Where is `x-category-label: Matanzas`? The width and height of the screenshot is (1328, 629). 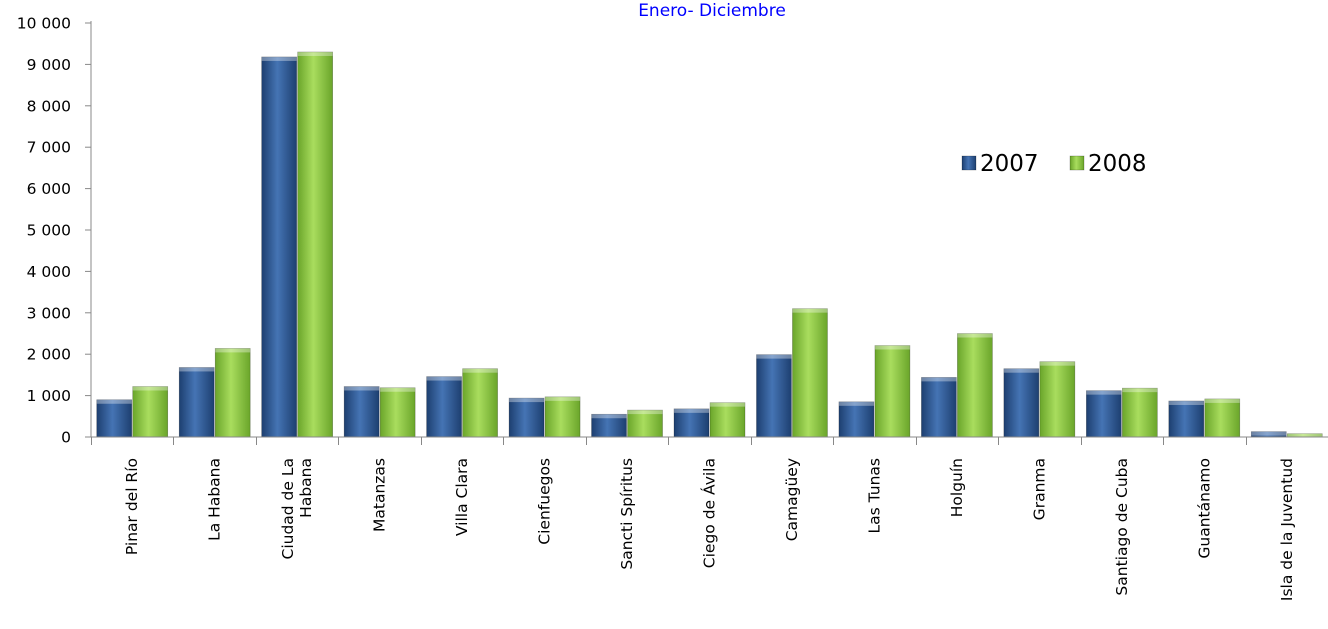
x-category-label: Matanzas is located at coordinates (380, 495).